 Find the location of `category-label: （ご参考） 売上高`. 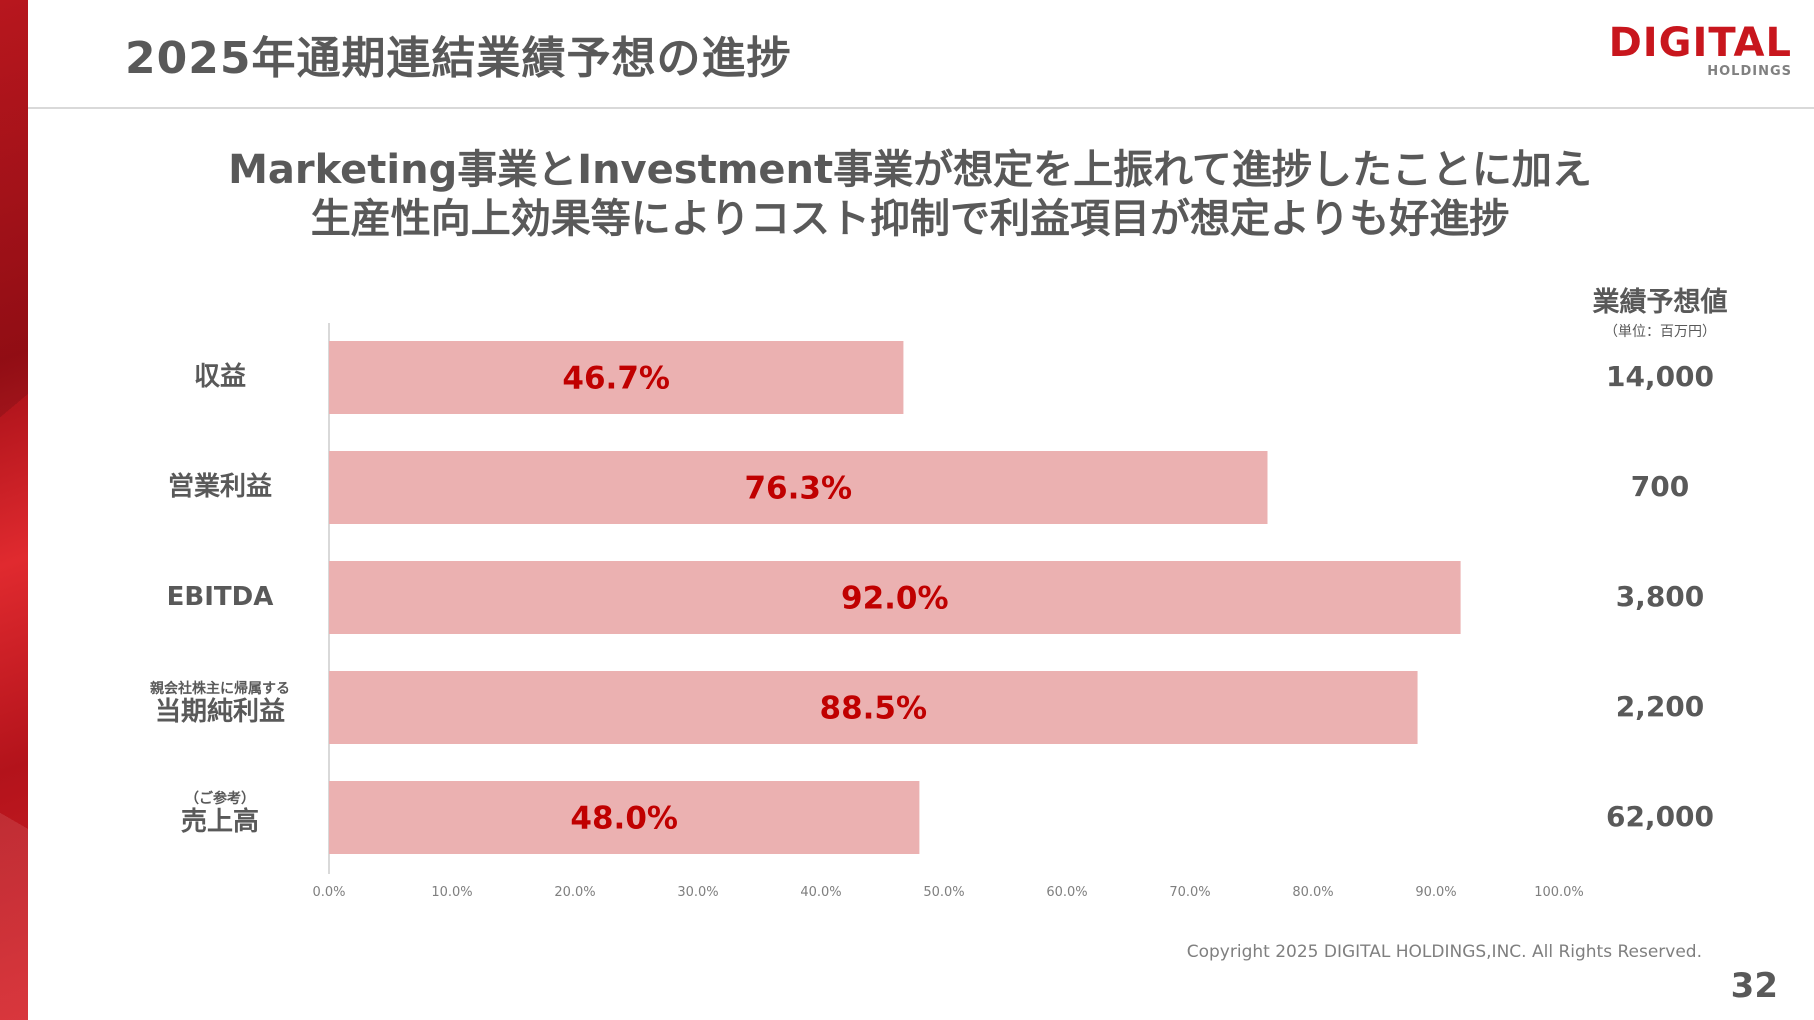

category-label: （ご参考） 売上高 is located at coordinates (220, 815).